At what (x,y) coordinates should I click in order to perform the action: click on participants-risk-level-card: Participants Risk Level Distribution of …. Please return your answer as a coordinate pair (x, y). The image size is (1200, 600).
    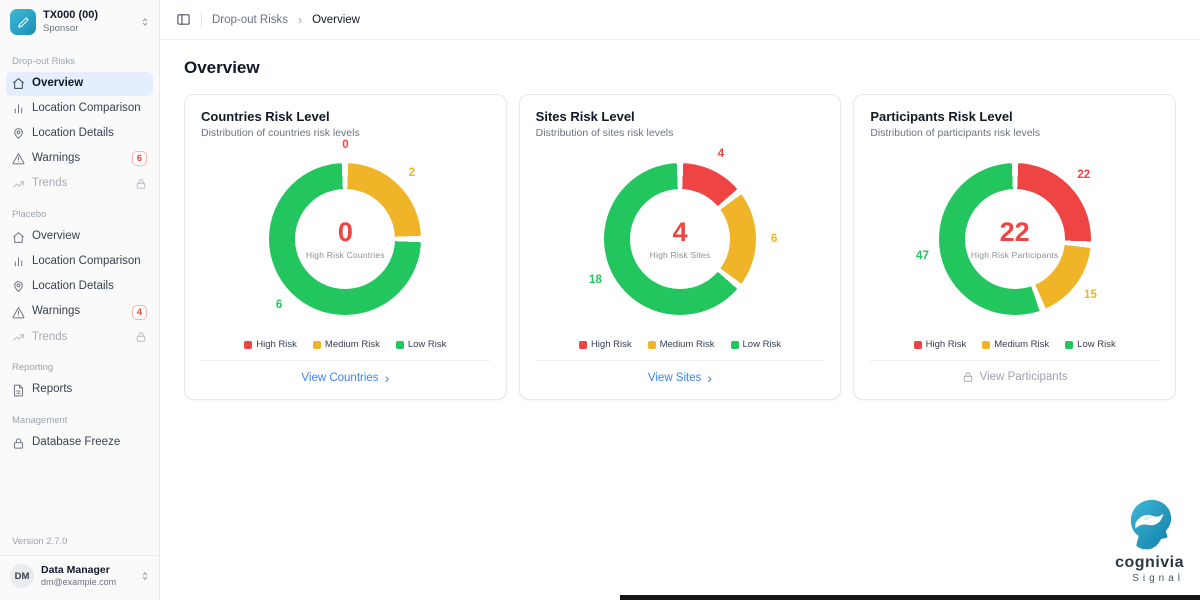
    Looking at the image, I should click on (1014, 247).